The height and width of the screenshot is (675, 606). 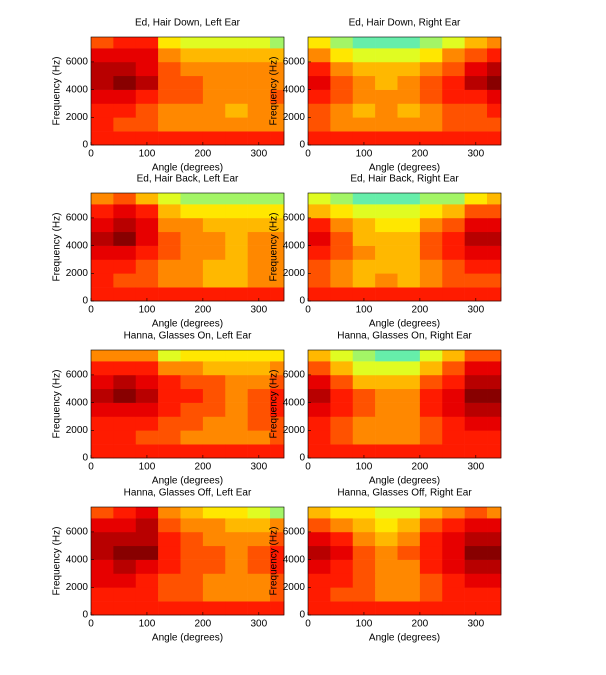 I want to click on x-tick-label: 200, so click(x=203, y=467).